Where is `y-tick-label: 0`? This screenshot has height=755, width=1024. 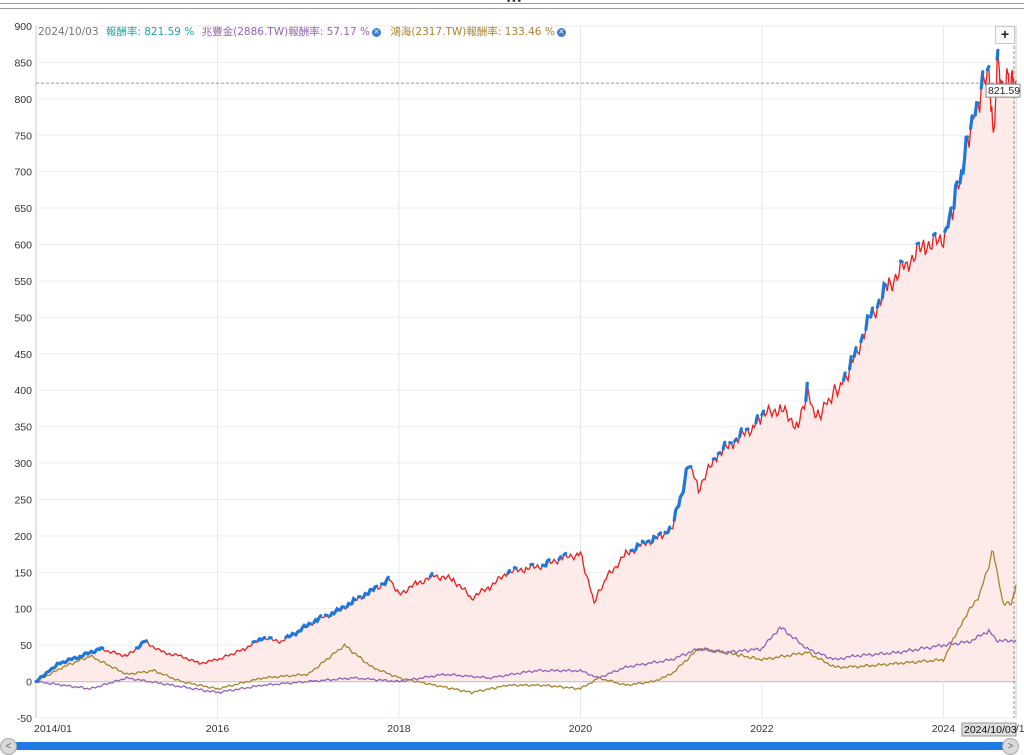 y-tick-label: 0 is located at coordinates (29, 683).